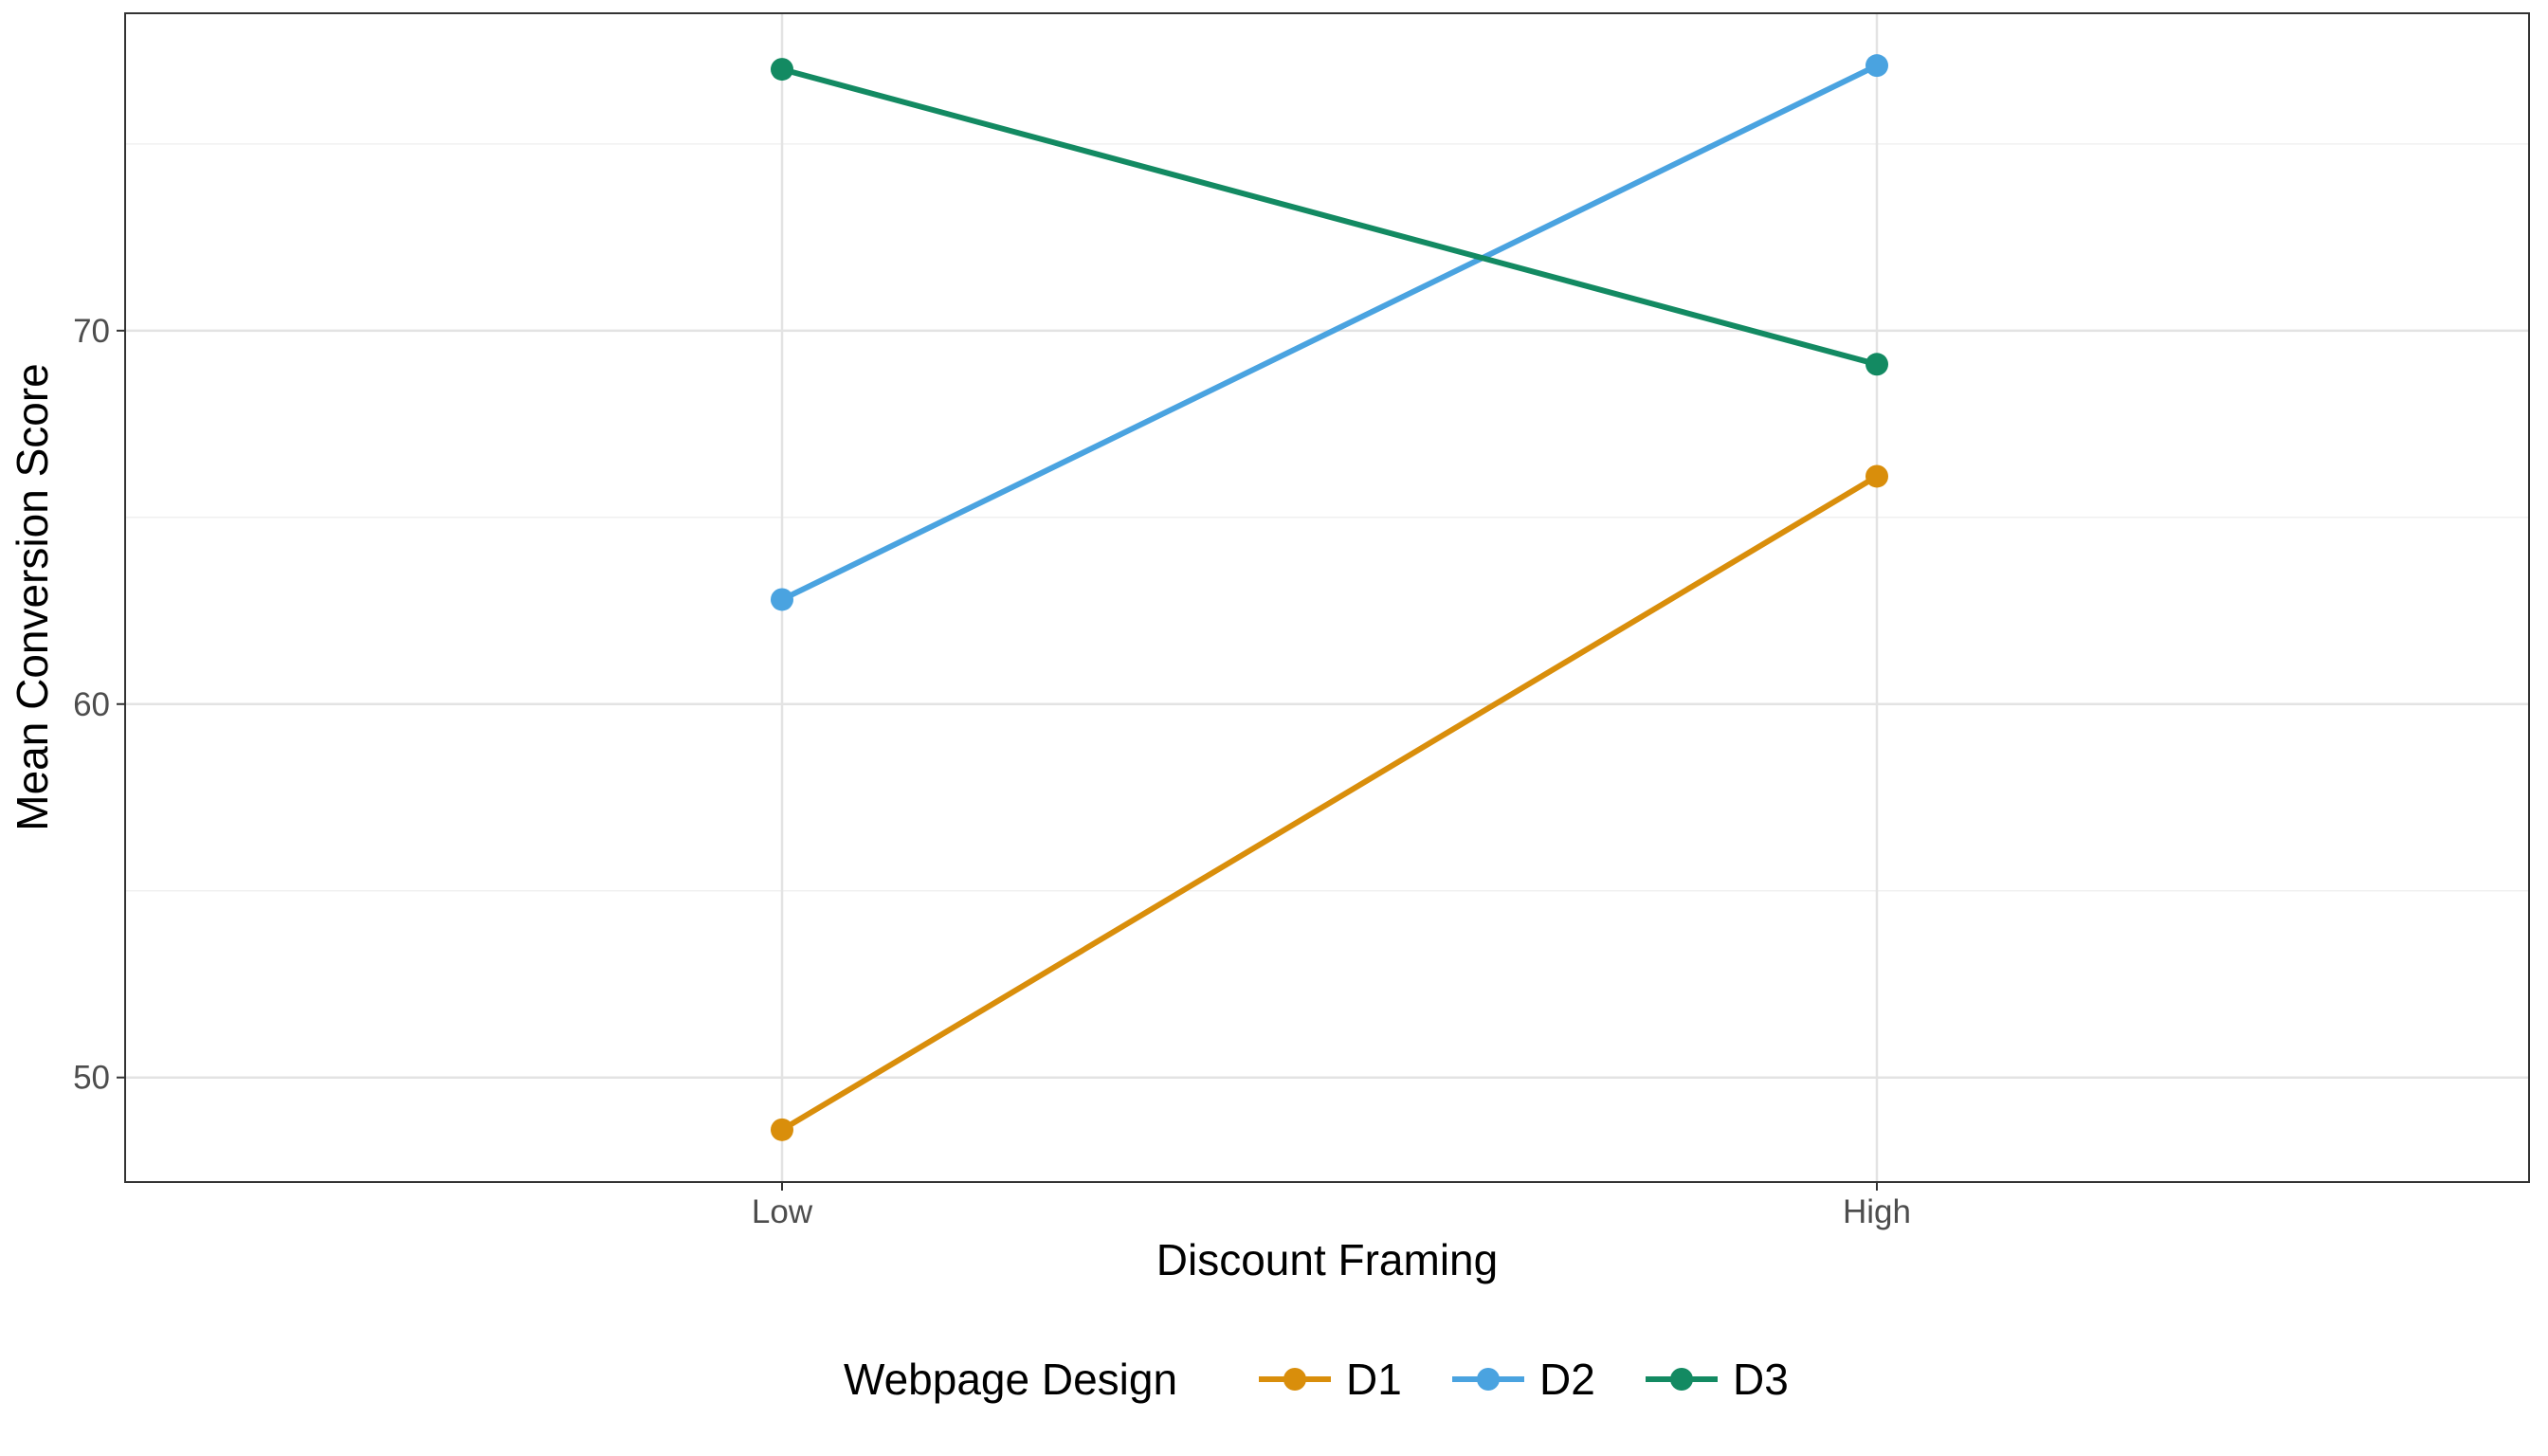 The width and height of the screenshot is (2548, 1456). I want to click on legend-key-point-d3, so click(1681, 1379).